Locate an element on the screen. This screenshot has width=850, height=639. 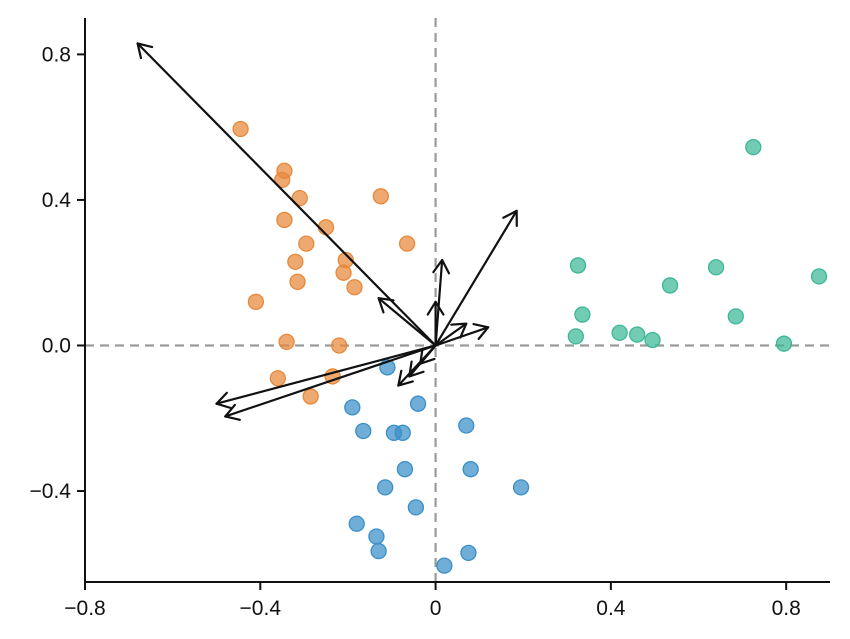
x-tick-label: 0 is located at coordinates (436, 608).